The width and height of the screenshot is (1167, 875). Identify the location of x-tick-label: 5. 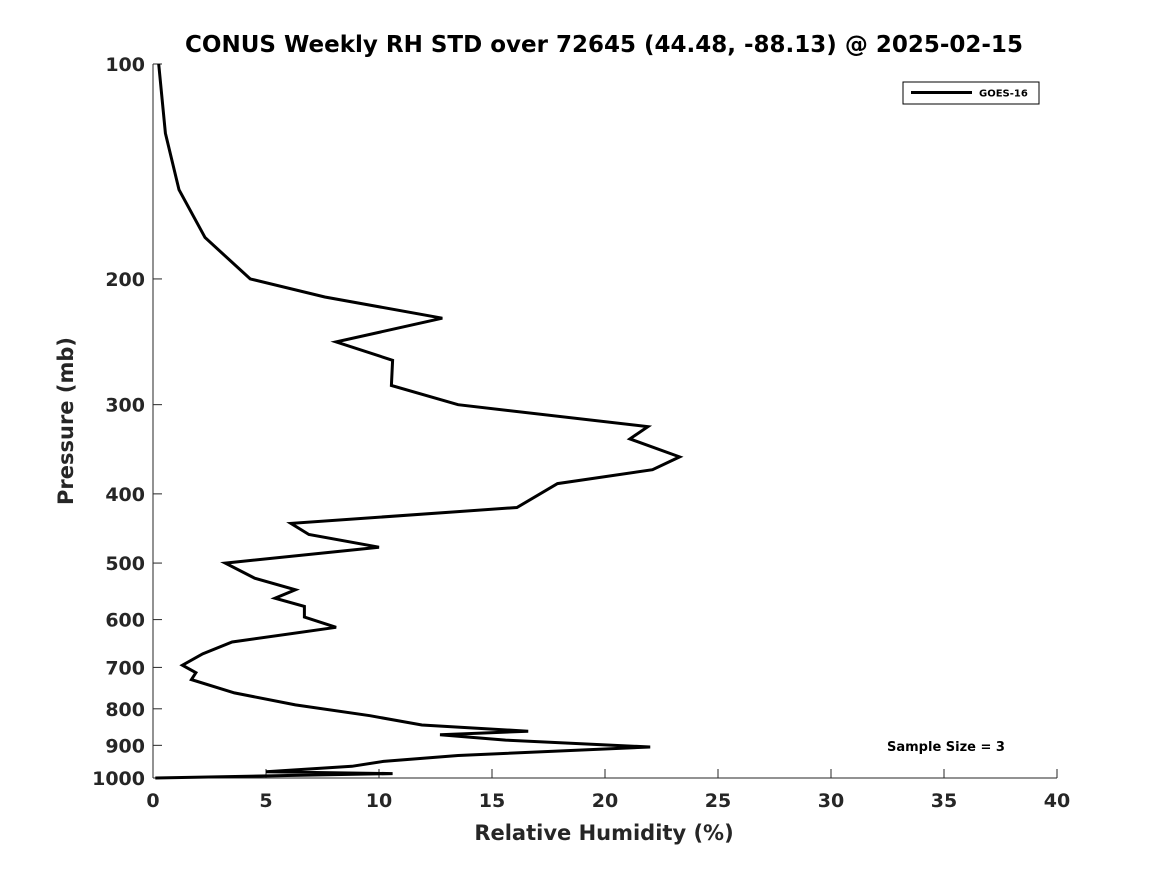
(265, 801).